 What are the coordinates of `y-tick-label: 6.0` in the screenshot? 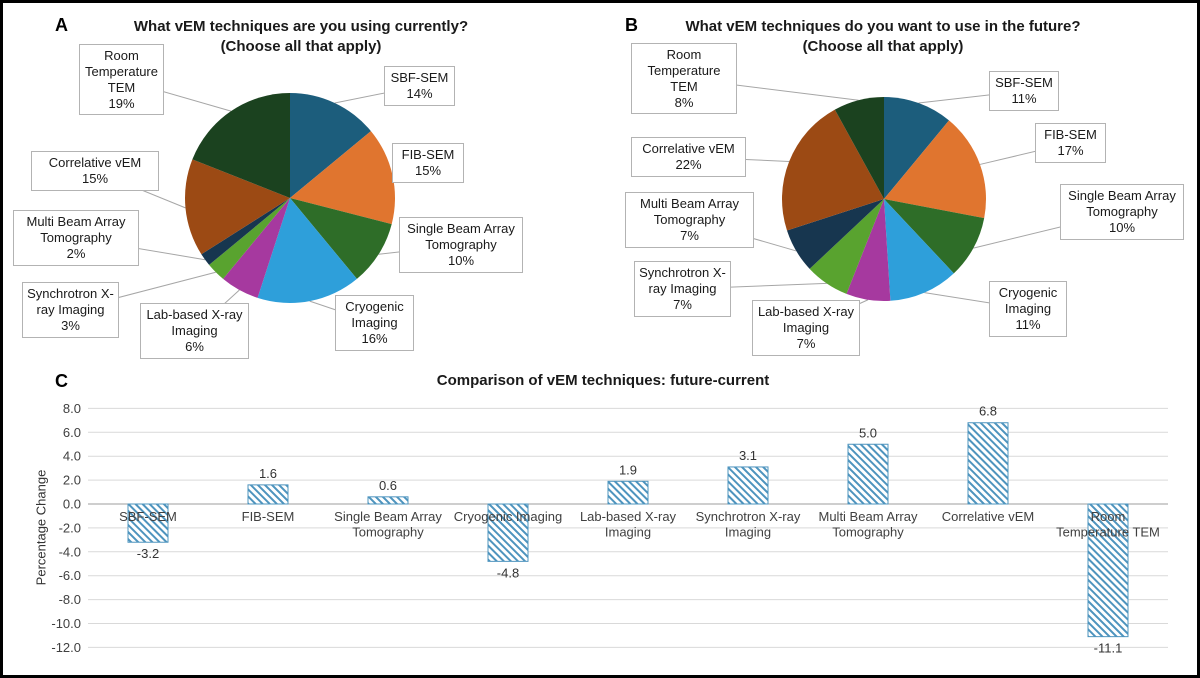 It's located at (72, 432).